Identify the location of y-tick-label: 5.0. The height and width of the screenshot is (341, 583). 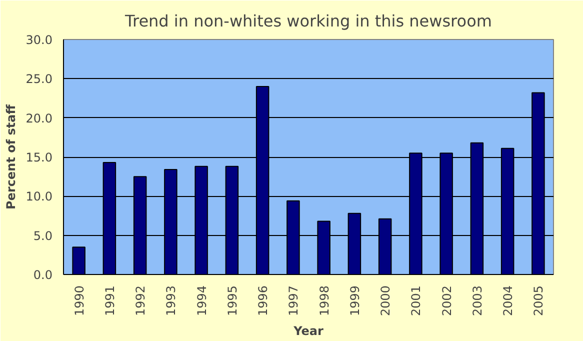
(43, 235).